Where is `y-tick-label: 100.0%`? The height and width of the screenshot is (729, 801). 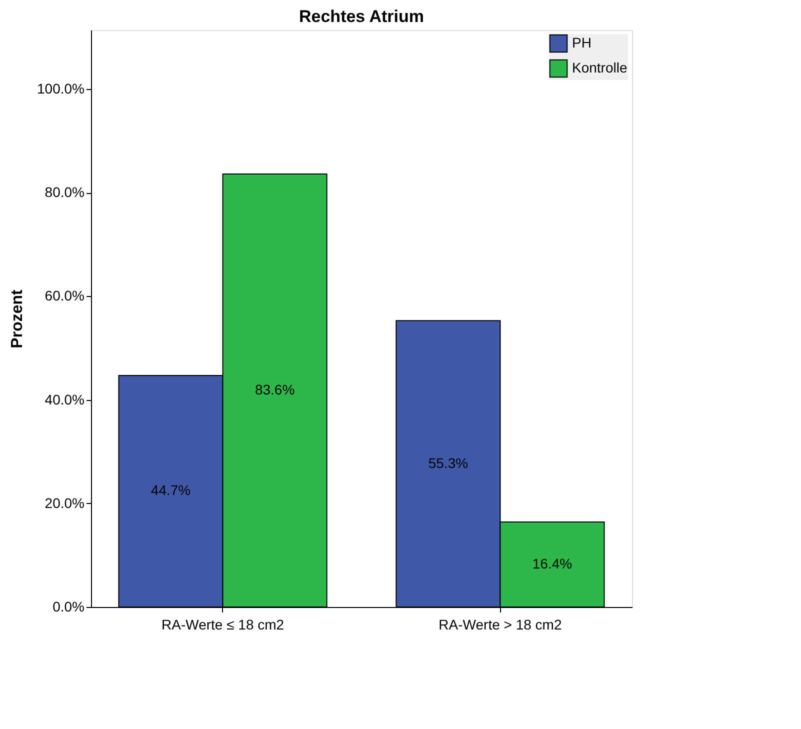 y-tick-label: 100.0% is located at coordinates (60, 88).